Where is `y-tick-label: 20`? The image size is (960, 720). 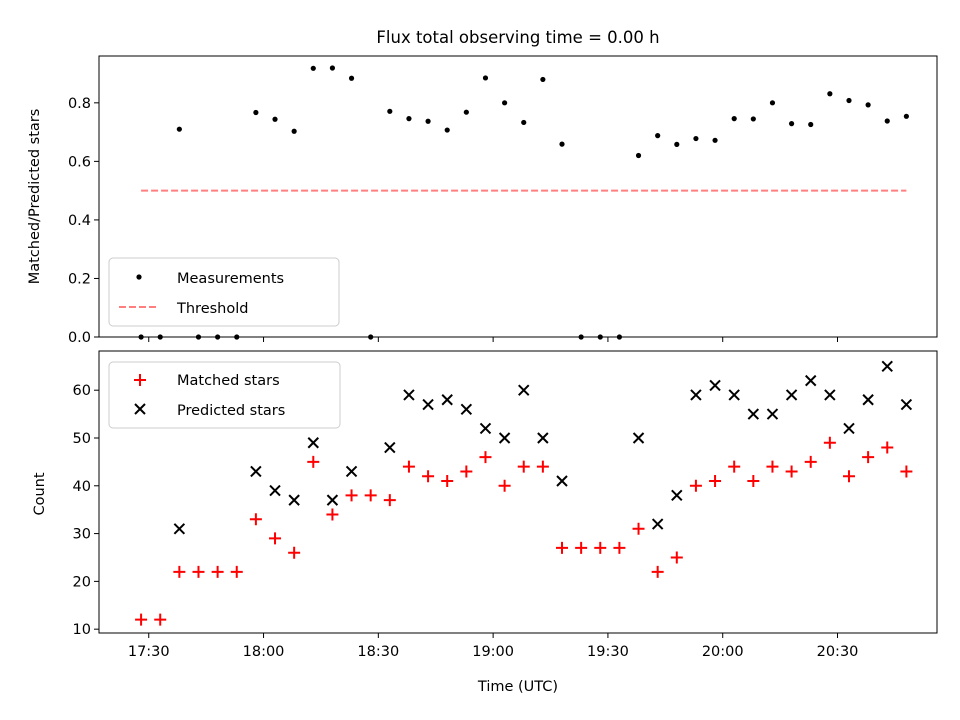
y-tick-label: 20 is located at coordinates (82, 582).